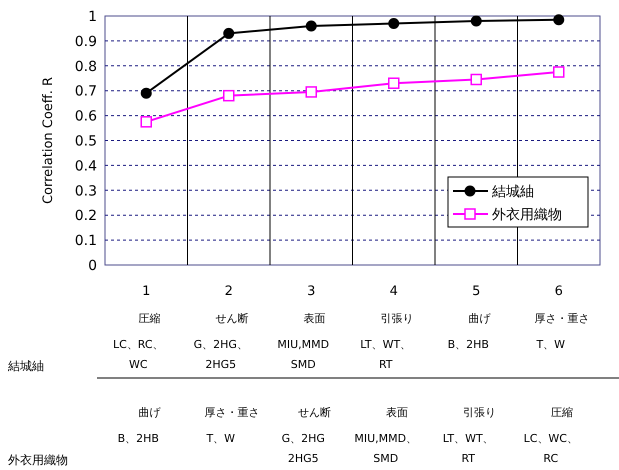  What do you see at coordinates (527, 215) in the screenshot?
I see `legend-label: 外衣用織物` at bounding box center [527, 215].